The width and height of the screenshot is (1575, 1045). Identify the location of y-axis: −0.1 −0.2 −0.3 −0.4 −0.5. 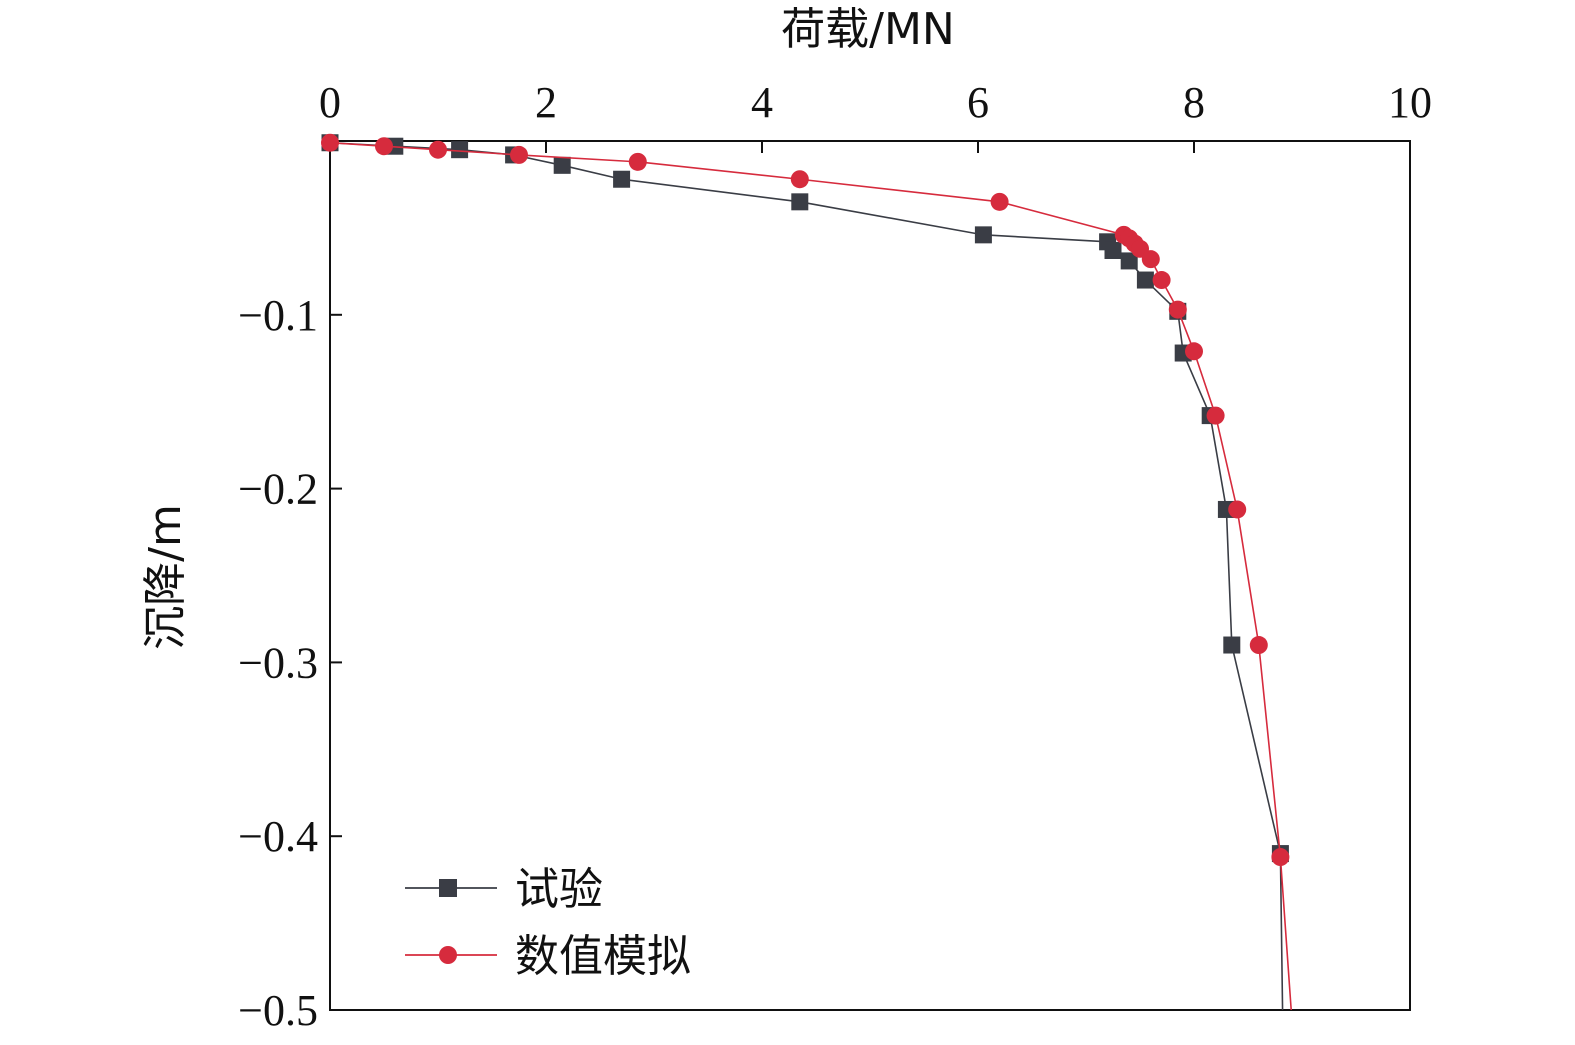
(290, 663).